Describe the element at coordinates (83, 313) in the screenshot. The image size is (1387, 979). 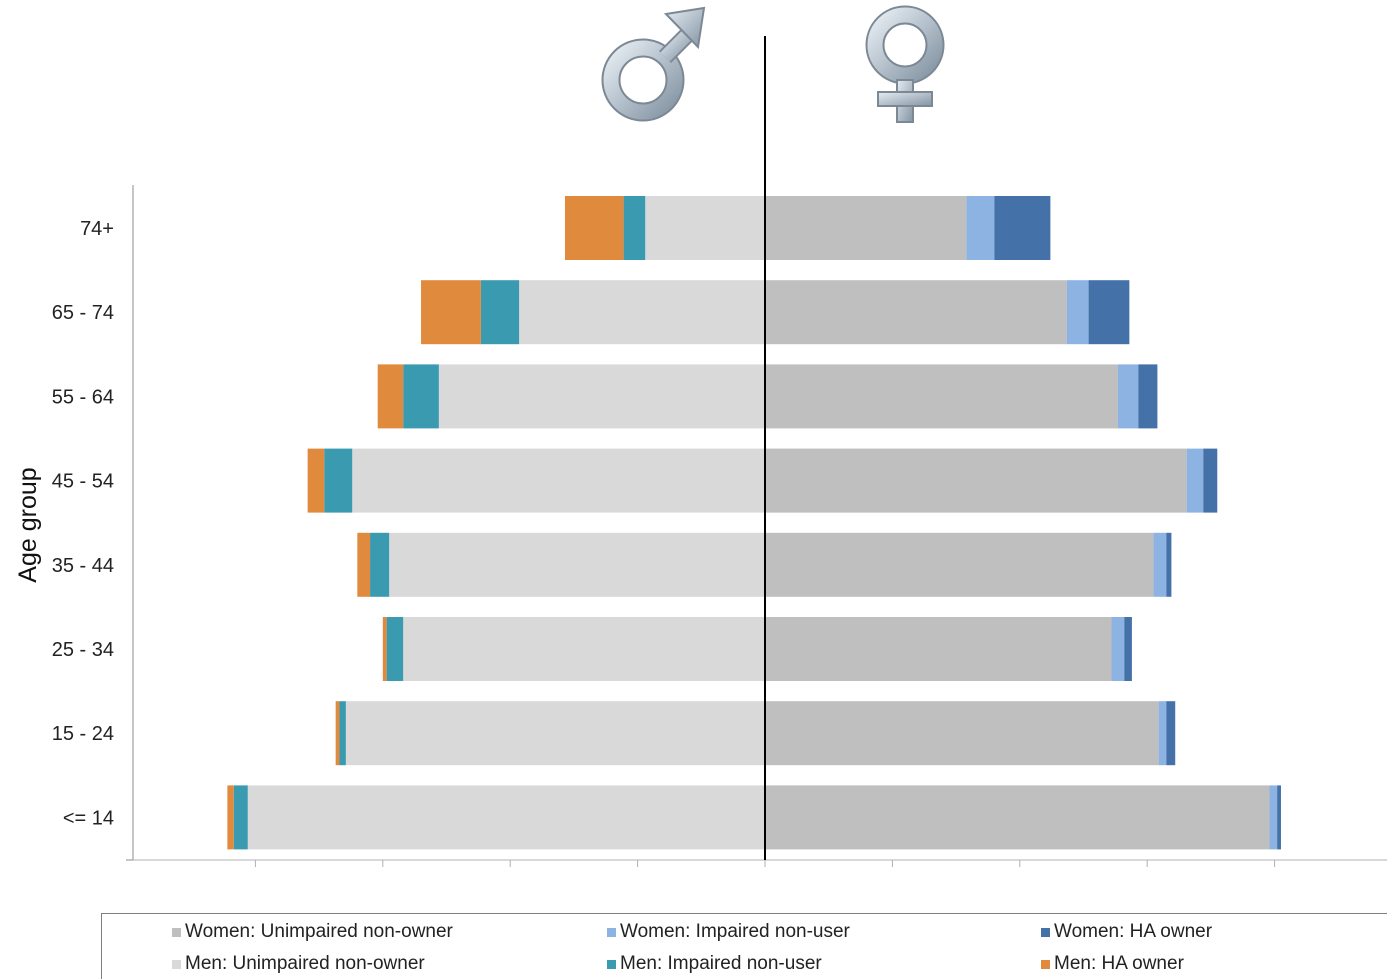
I see `y-tick-label-65-74: 65 - 74` at that location.